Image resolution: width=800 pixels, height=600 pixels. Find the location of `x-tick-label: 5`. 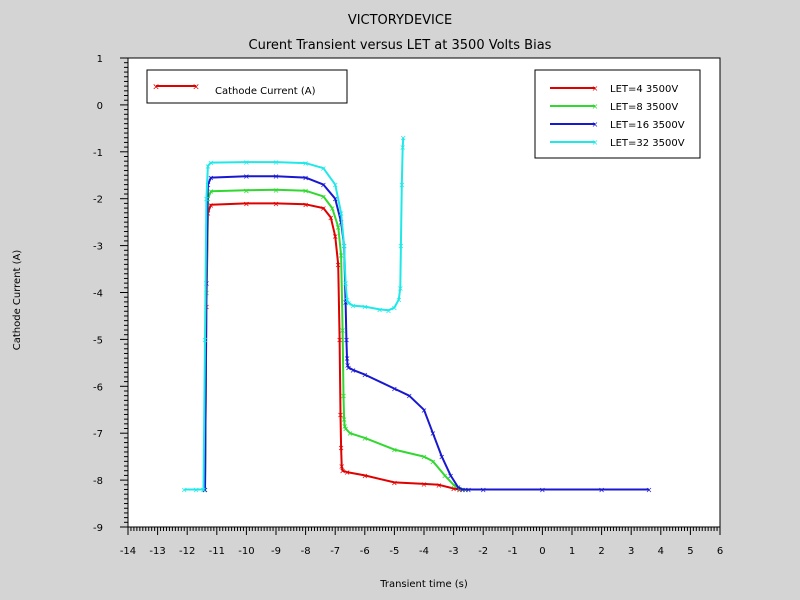

x-tick-label: 5 is located at coordinates (690, 551).